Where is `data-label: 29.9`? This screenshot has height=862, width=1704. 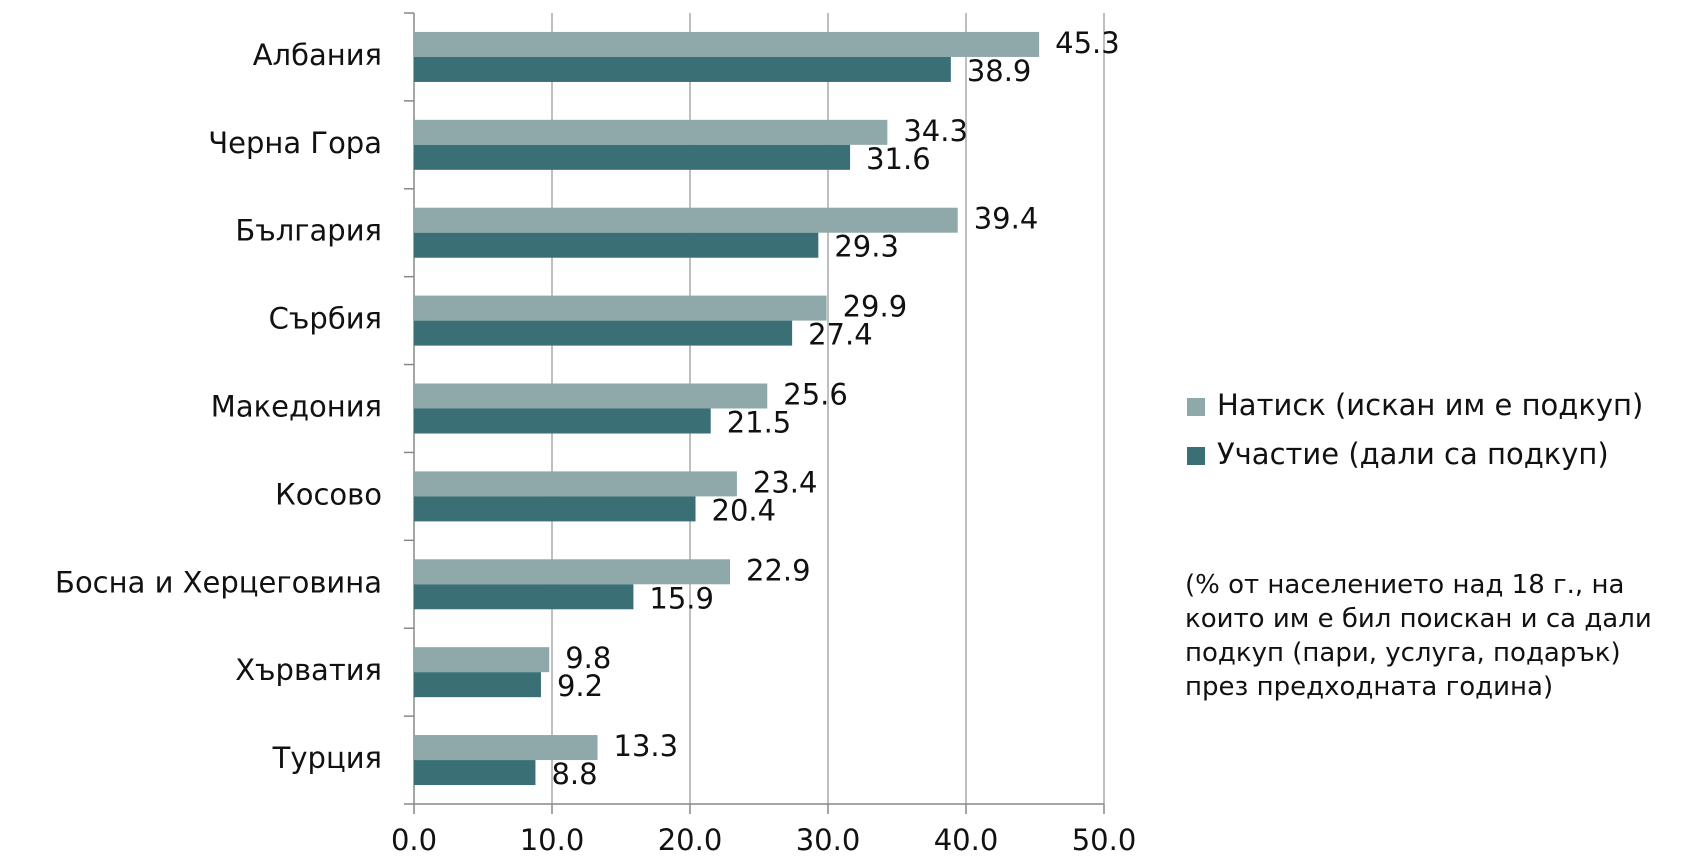
data-label: 29.9 is located at coordinates (875, 307).